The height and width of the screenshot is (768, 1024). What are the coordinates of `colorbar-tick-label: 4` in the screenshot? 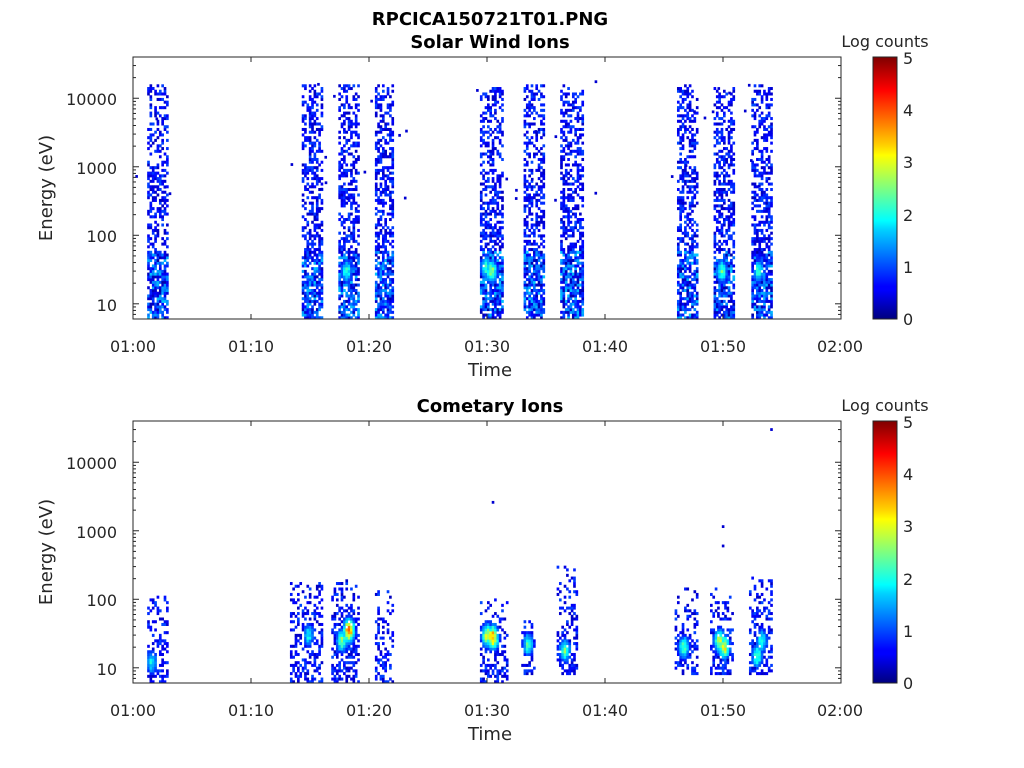 It's located at (908, 110).